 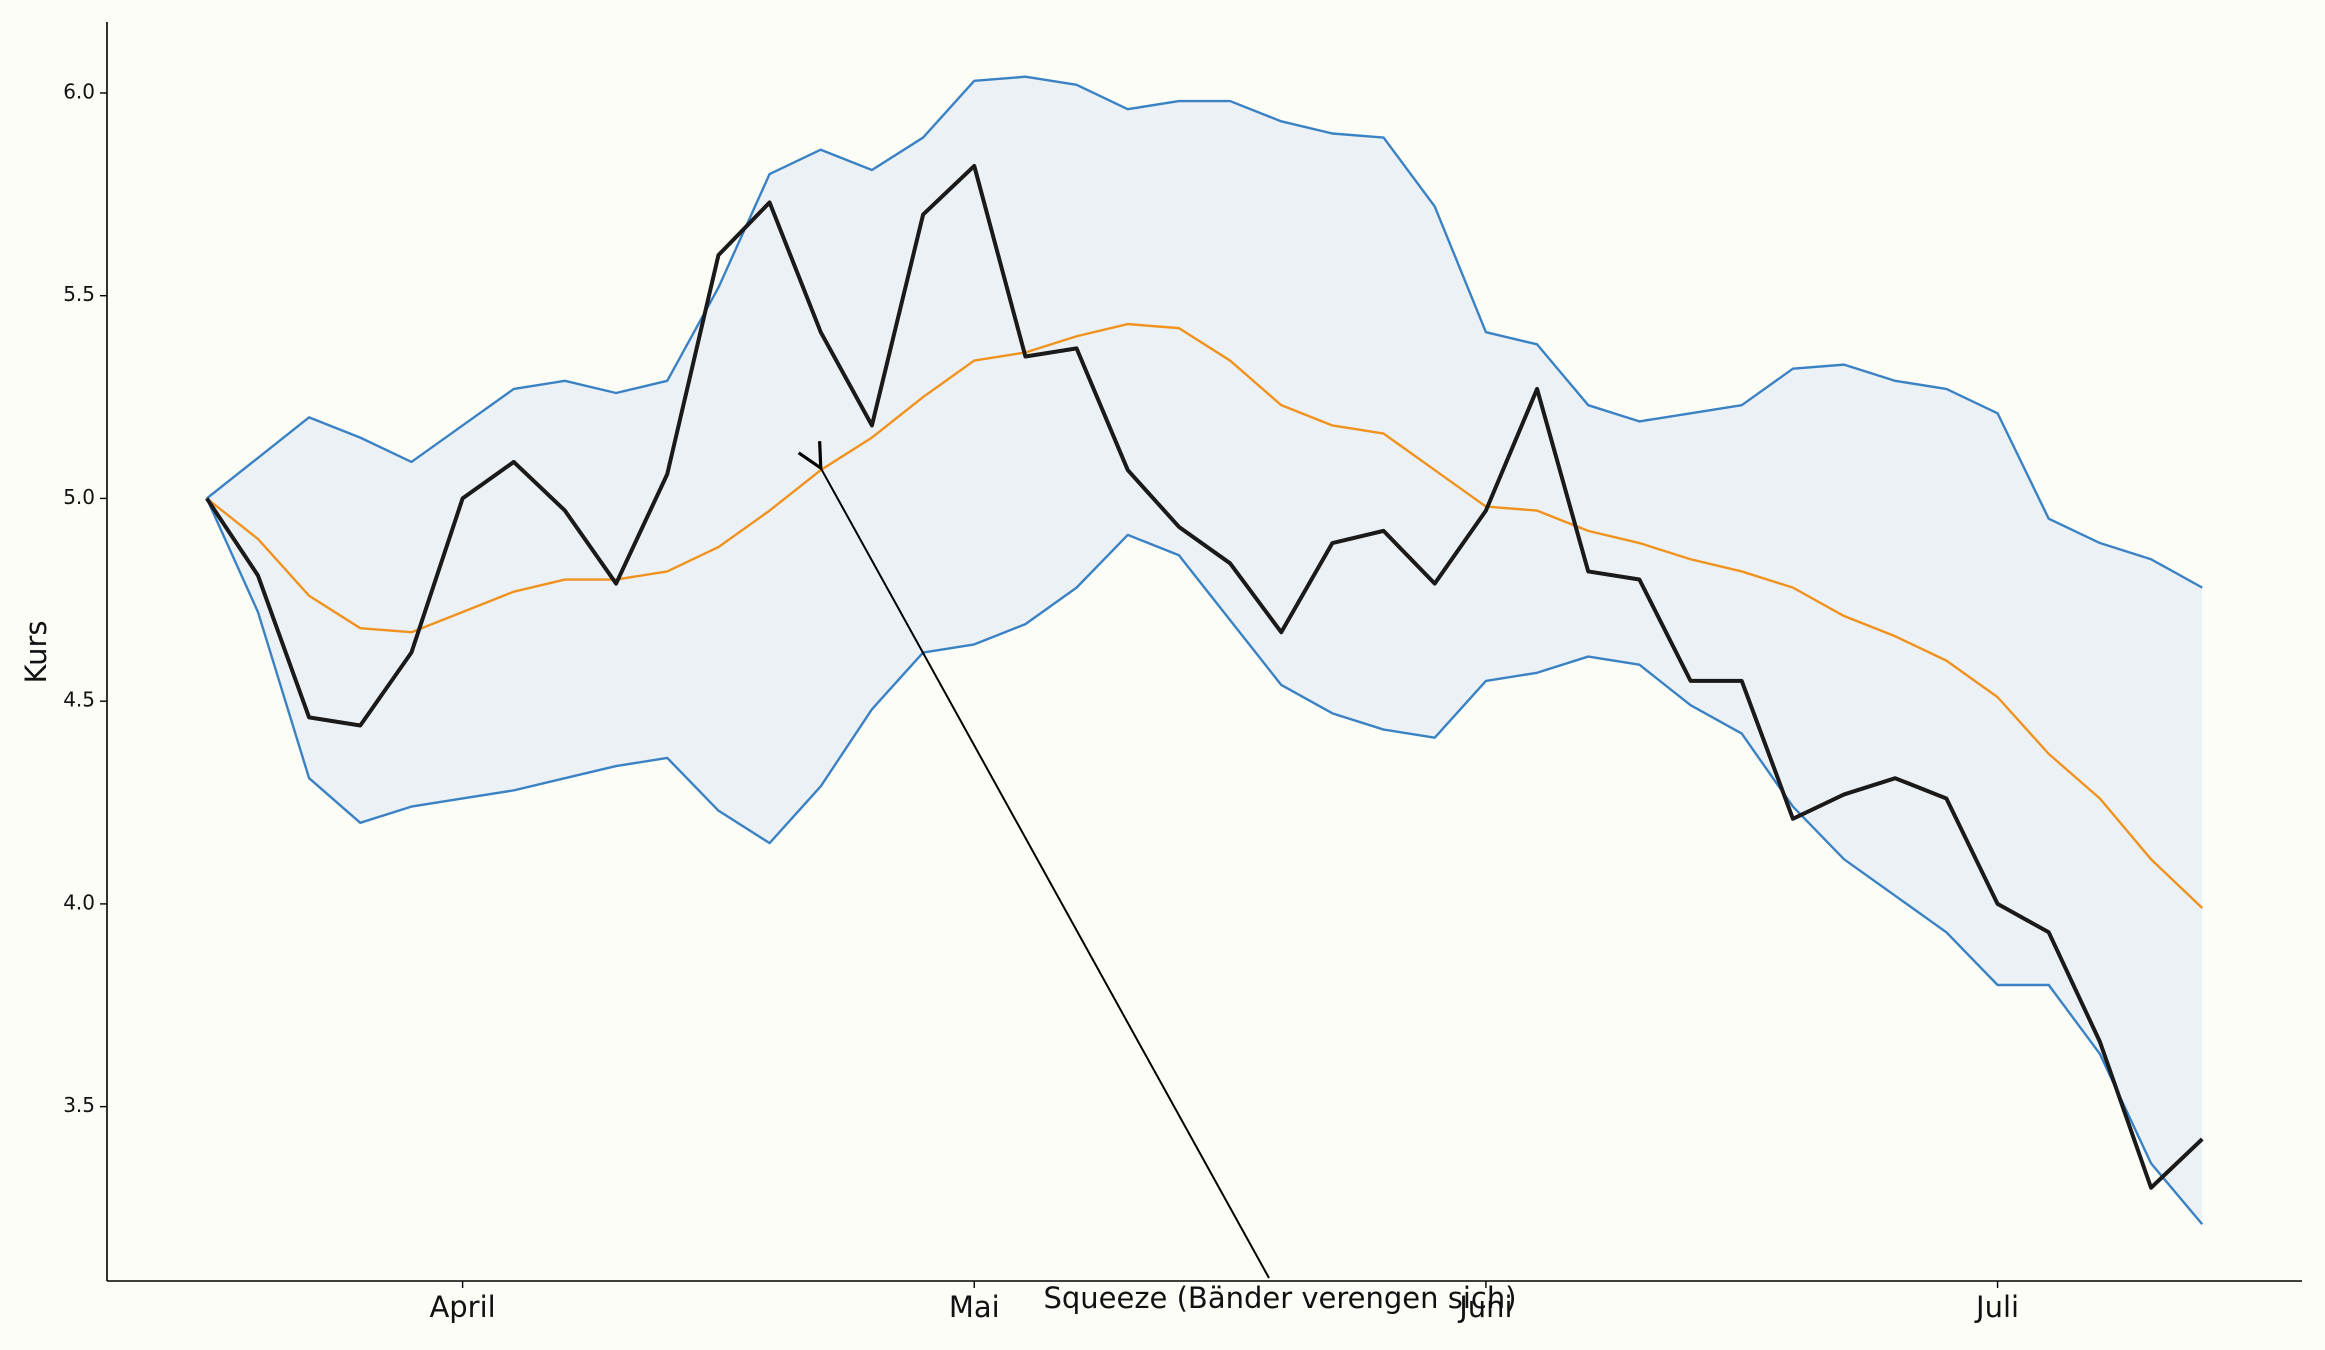 What do you see at coordinates (79, 91) in the screenshot?
I see `y-tick-label: 6.0` at bounding box center [79, 91].